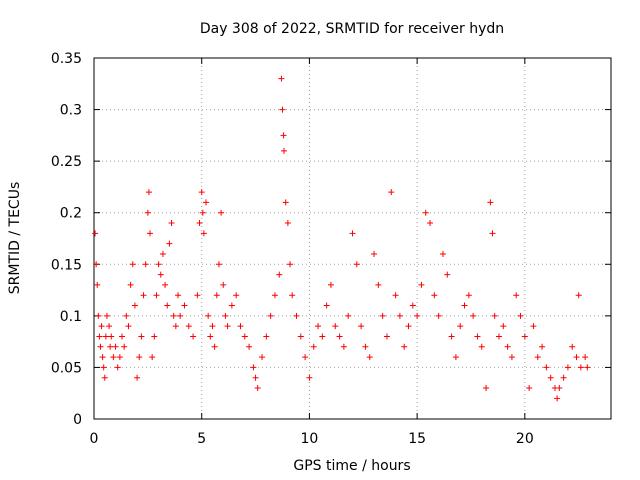 Image resolution: width=640 pixels, height=480 pixels. I want to click on x-axis-label: GPS time / hours, so click(351, 466).